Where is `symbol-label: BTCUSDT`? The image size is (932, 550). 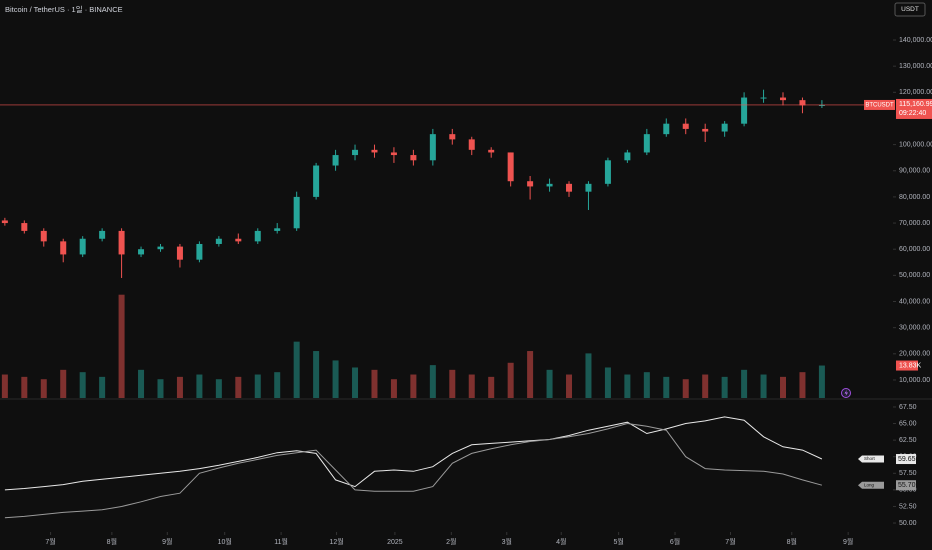 symbol-label: BTCUSDT is located at coordinates (879, 106).